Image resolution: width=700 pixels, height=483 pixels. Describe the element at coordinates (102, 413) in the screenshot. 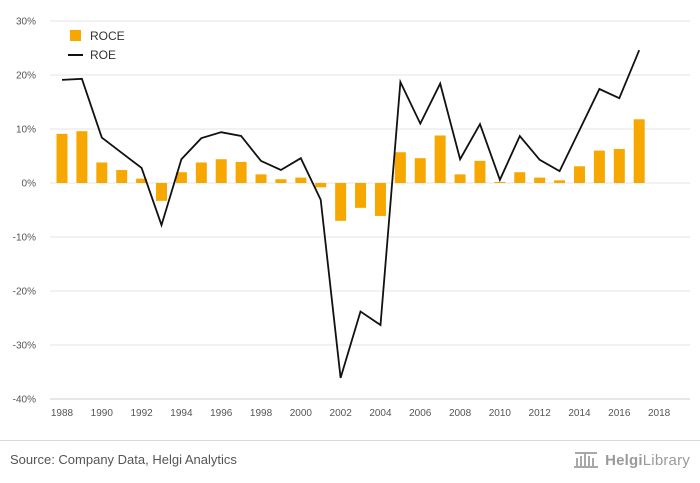

I see `x-tick-label: 1990` at that location.